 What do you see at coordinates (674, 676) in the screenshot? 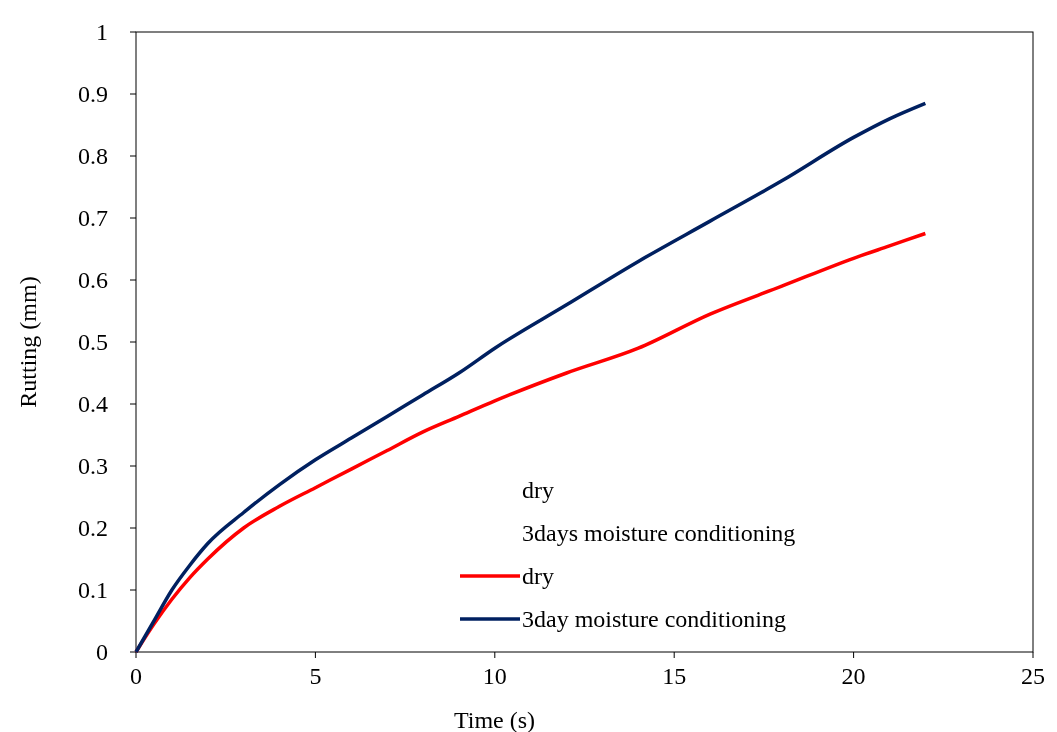
I see `x-tick-label: 15` at bounding box center [674, 676].